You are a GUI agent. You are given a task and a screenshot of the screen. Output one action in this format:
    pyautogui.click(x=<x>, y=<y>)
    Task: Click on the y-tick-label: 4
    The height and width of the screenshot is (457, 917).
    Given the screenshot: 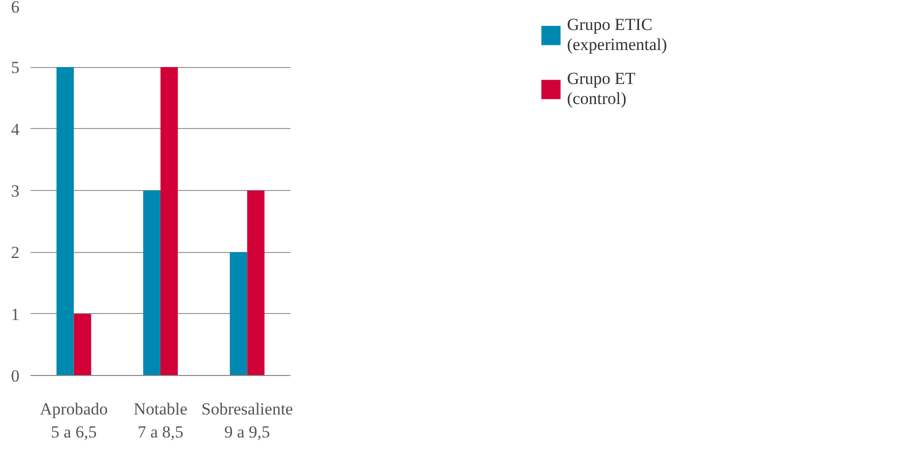 What is the action you would take?
    pyautogui.click(x=15, y=129)
    